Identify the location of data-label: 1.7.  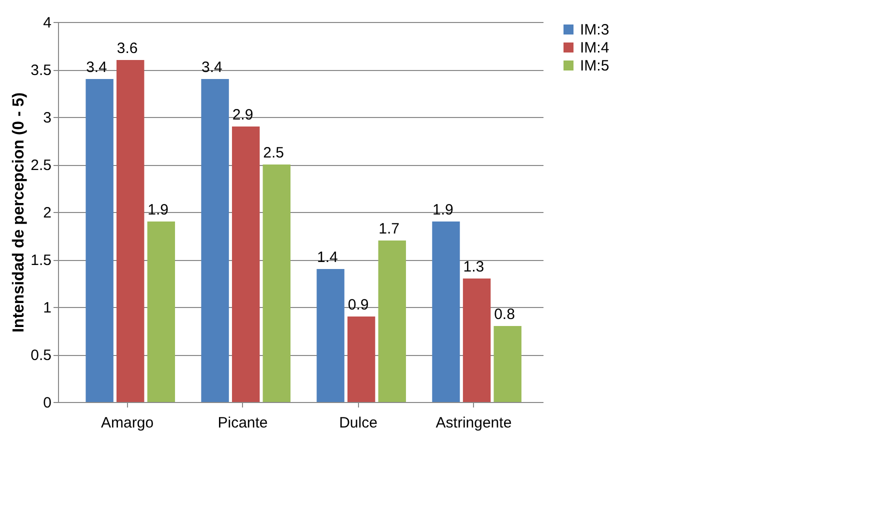
(389, 229).